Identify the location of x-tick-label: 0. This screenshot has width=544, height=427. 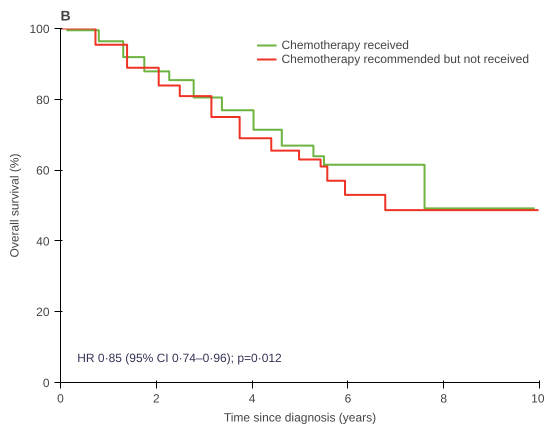
(60, 399).